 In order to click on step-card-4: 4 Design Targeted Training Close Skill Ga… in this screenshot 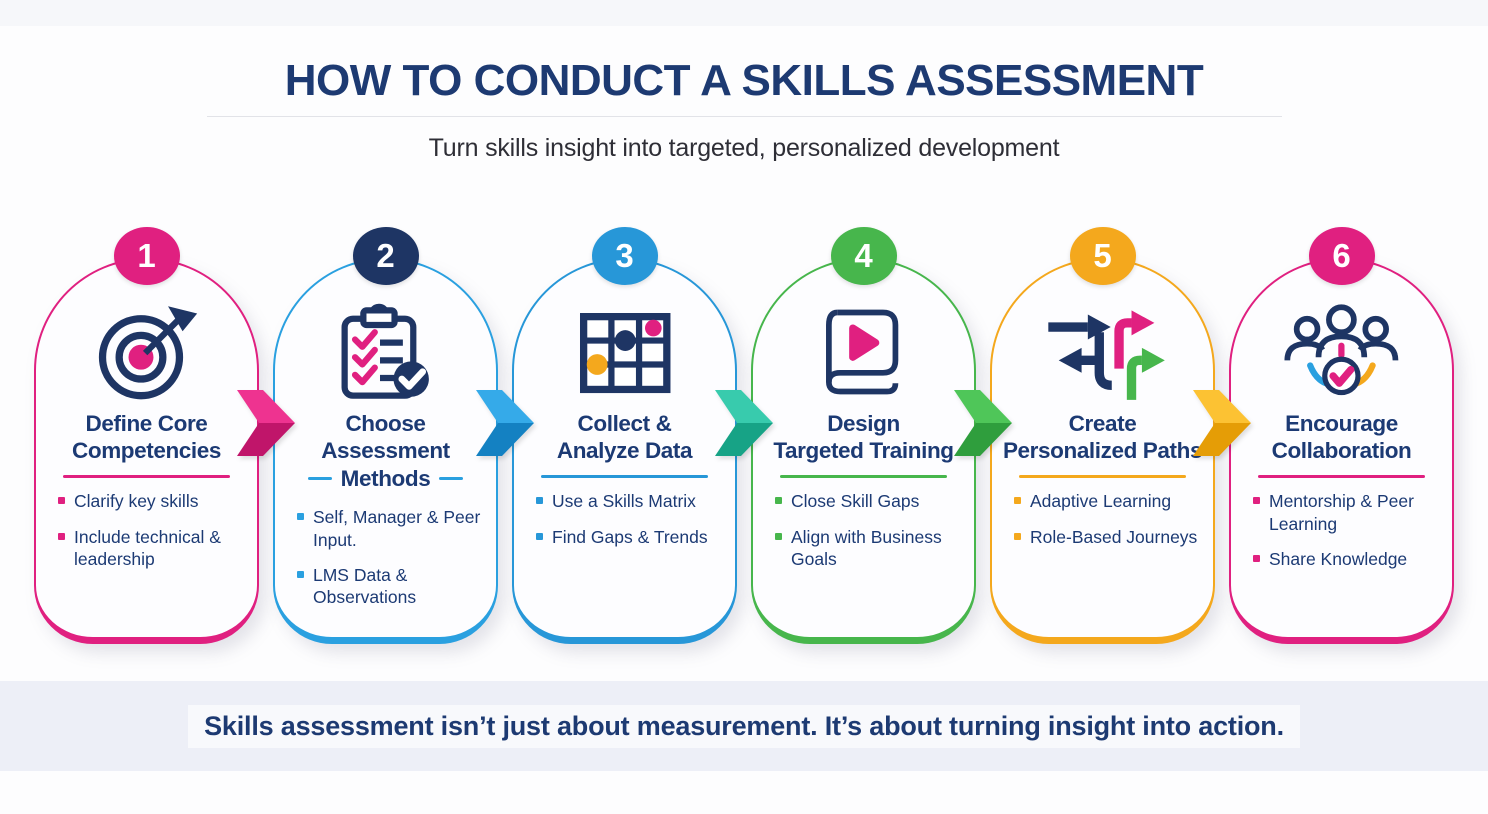, I will do `click(863, 435)`.